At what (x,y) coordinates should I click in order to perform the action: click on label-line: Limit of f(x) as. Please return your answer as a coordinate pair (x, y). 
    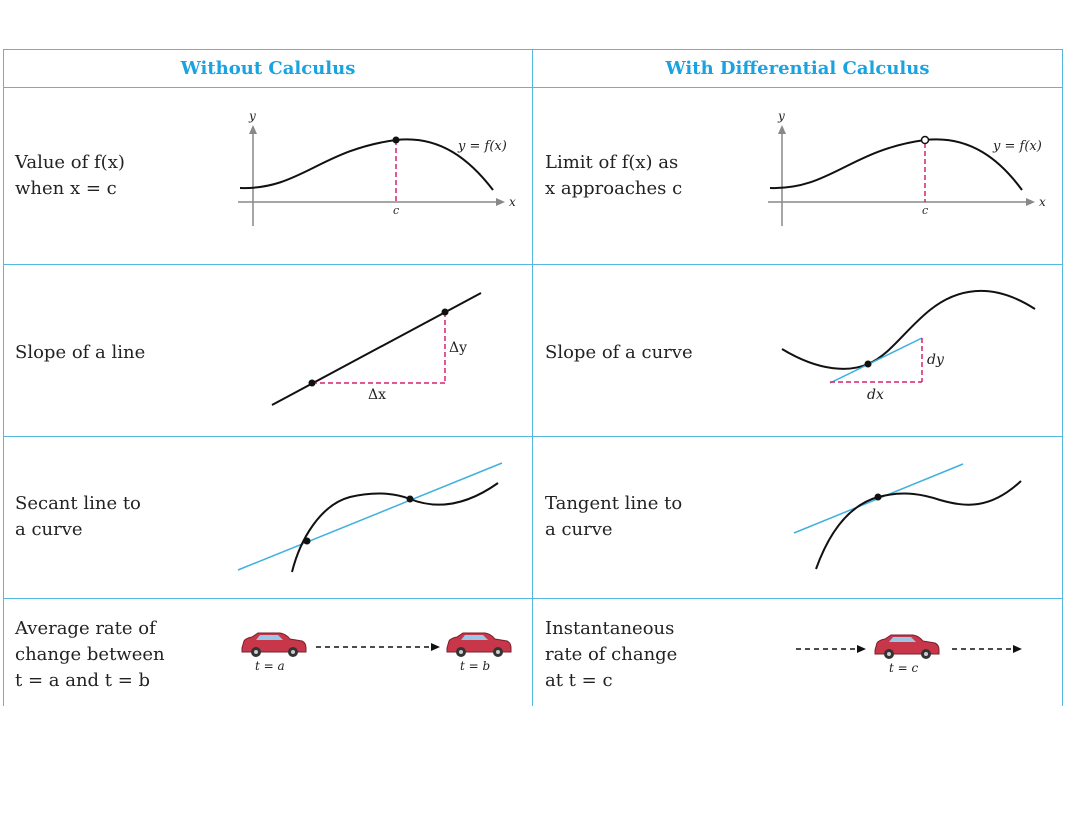
    Looking at the image, I should click on (612, 162).